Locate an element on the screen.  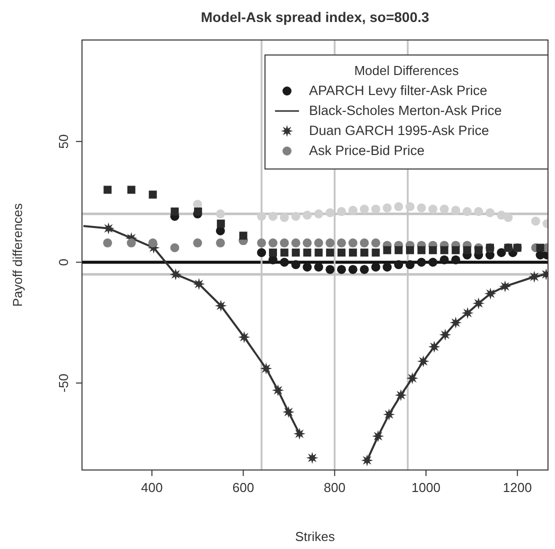
chart-title: Model-Ask spread index, so=800.3 is located at coordinates (315, 17).